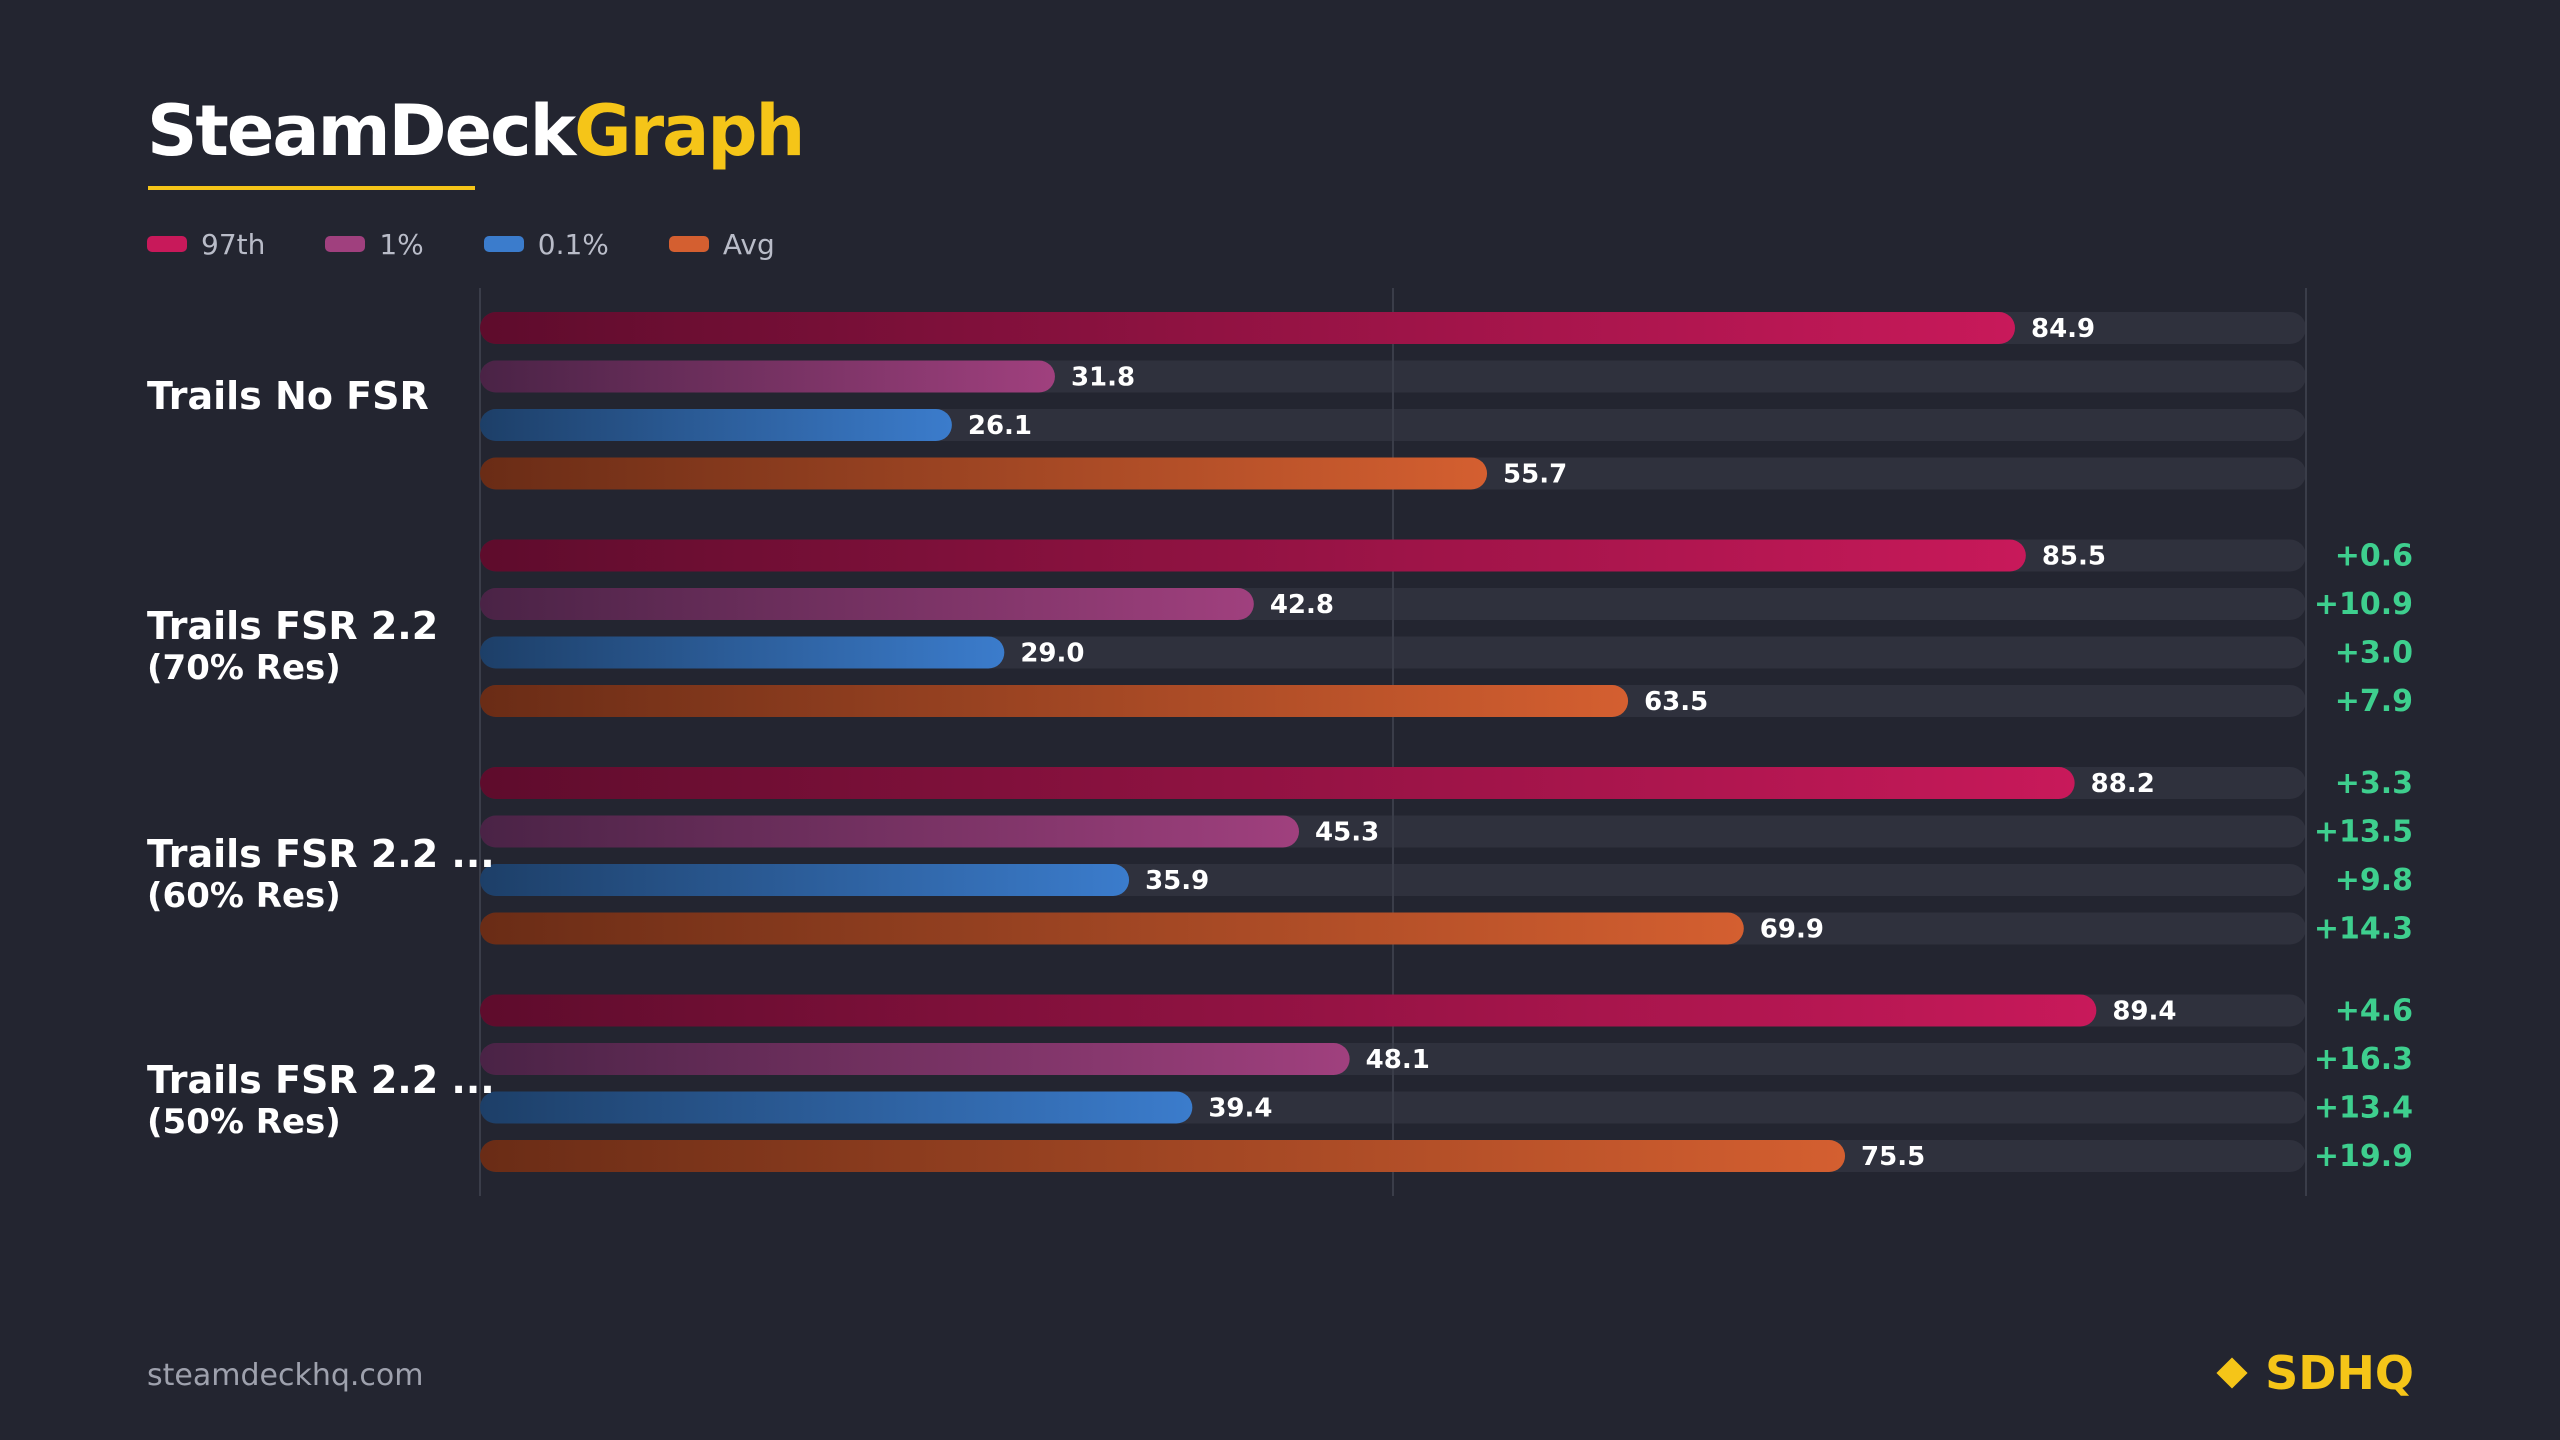 This screenshot has width=2560, height=1440. What do you see at coordinates (2363, 832) in the screenshot?
I see `delta-label: +13.5` at bounding box center [2363, 832].